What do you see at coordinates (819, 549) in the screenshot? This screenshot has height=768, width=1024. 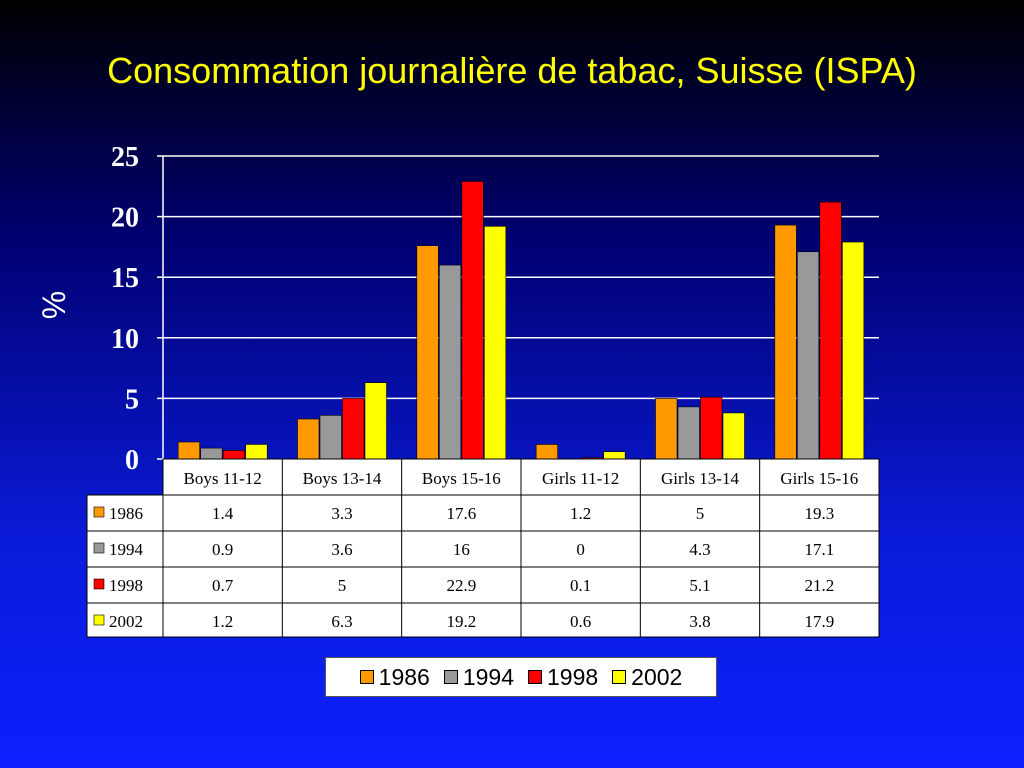 I see `table-cell: 17.1` at bounding box center [819, 549].